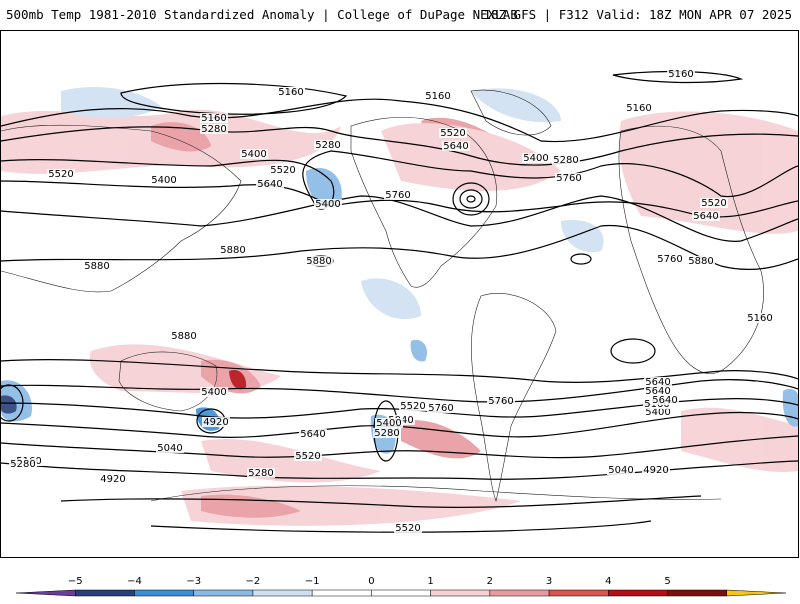 The width and height of the screenshot is (800, 604). What do you see at coordinates (691, 249) in the screenshot?
I see `europe-africa-coastline` at bounding box center [691, 249].